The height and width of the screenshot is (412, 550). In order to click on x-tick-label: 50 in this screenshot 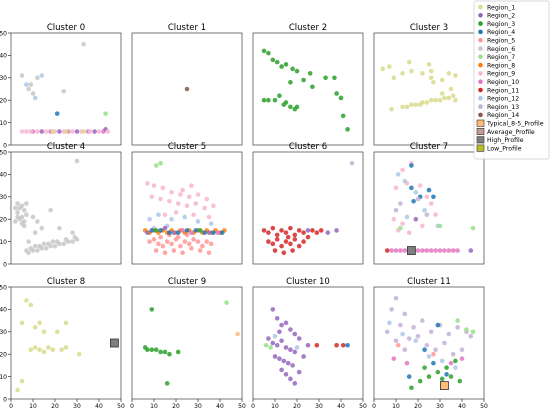, I will do `click(121, 406)`.